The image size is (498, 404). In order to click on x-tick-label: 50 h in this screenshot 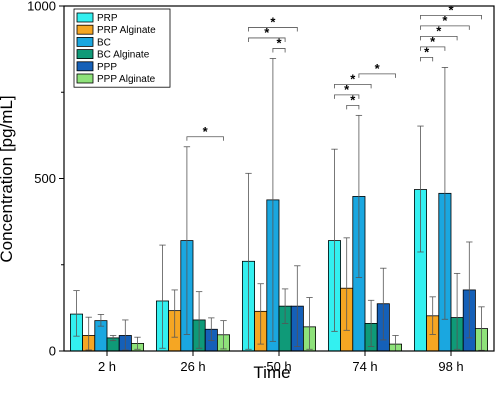, I will do `click(278, 366)`.